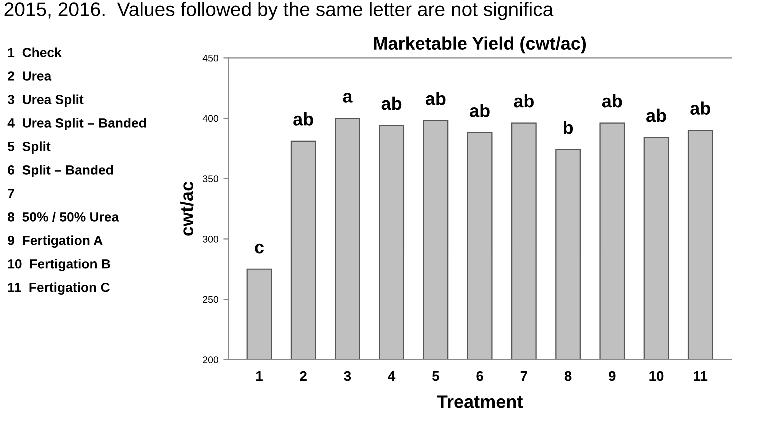 Image resolution: width=762 pixels, height=431 pixels. I want to click on x-tick-label: 3, so click(348, 376).